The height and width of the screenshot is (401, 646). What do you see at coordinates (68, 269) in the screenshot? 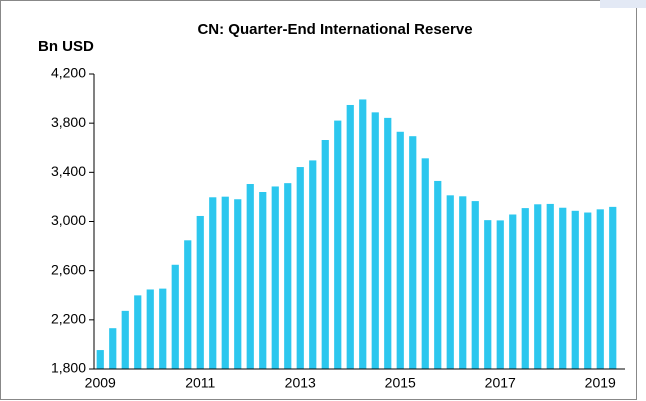
I see `y-tick-label: 2,600` at bounding box center [68, 269].